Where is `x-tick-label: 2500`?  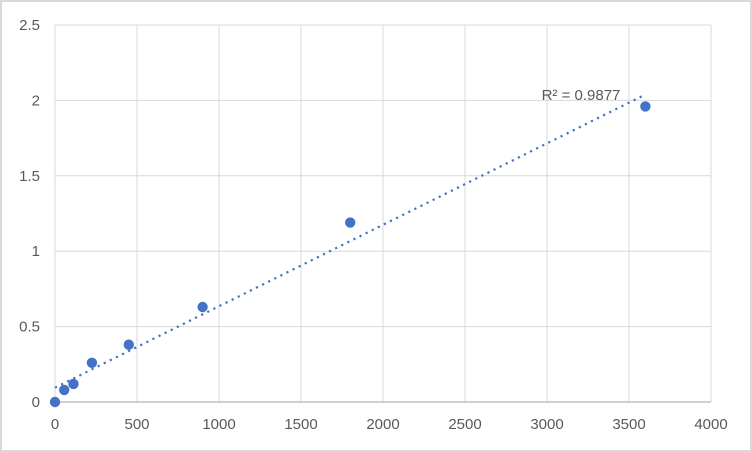
x-tick-label: 2500 is located at coordinates (464, 424).